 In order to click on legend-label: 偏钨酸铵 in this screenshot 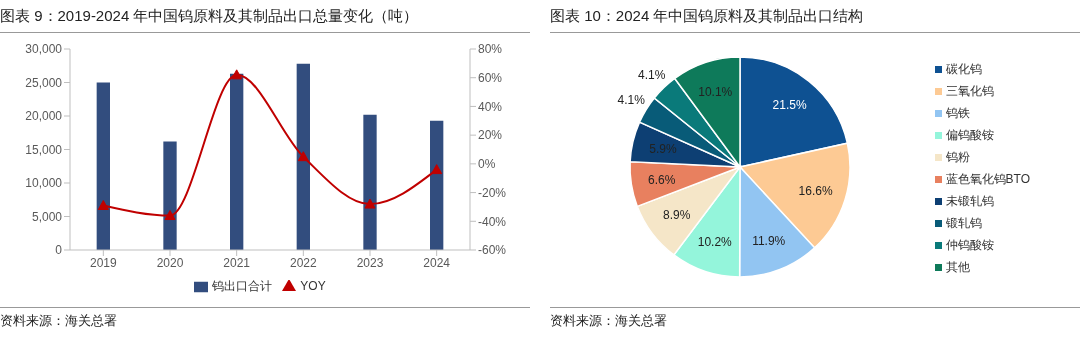, I will do `click(969, 135)`.